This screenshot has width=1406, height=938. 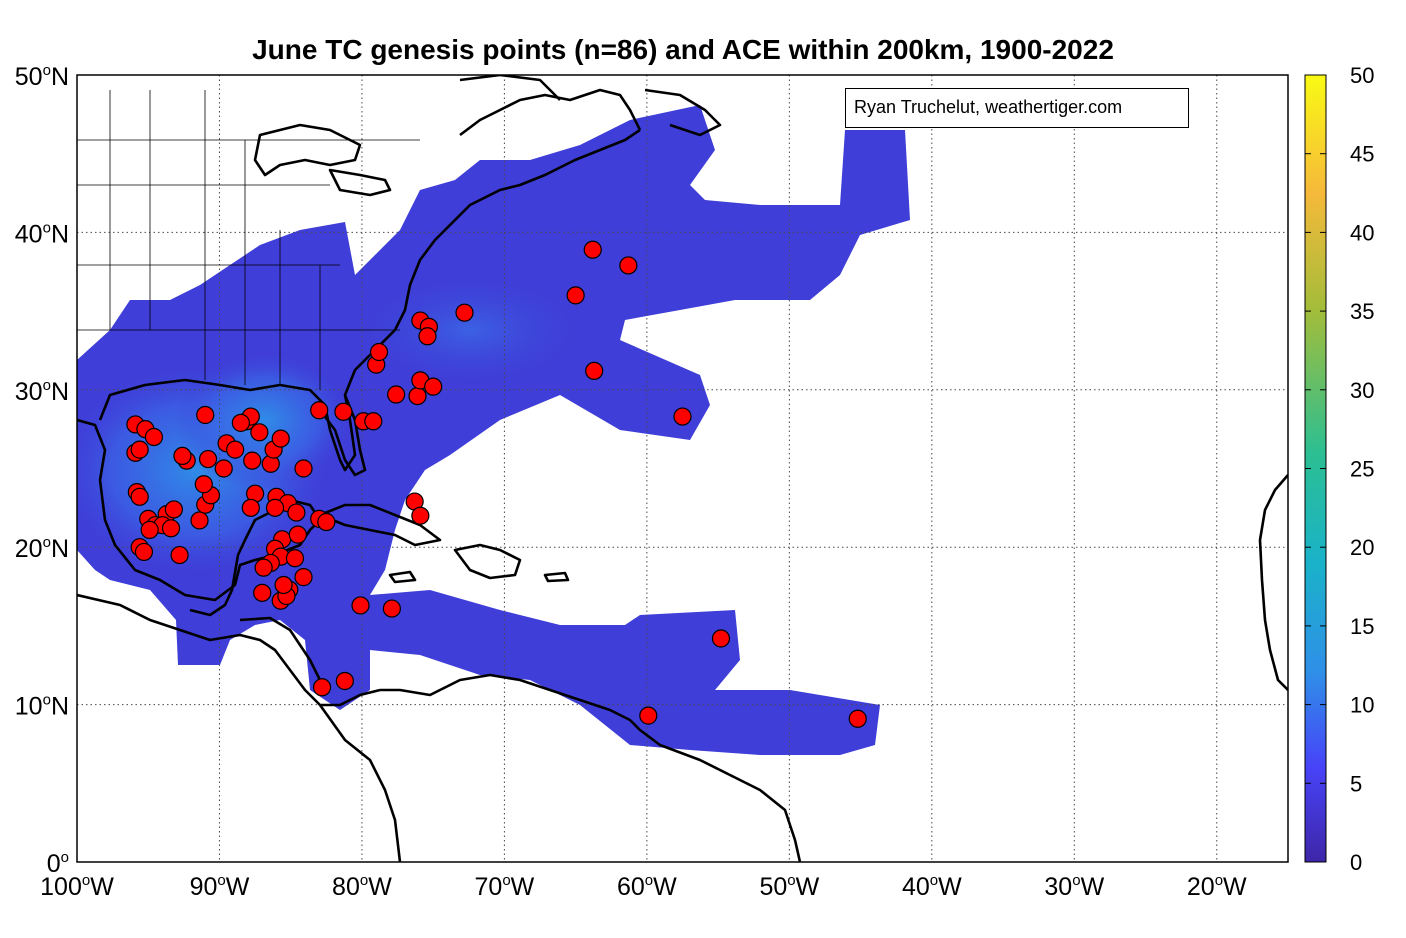 I want to click on colorbar-tick-label: 15, so click(x=1362, y=626).